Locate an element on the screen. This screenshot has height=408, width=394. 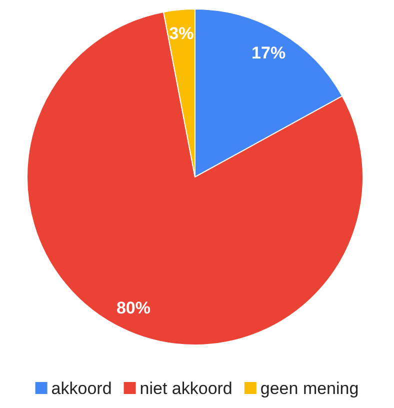
legend-label: akkoord is located at coordinates (81, 388).